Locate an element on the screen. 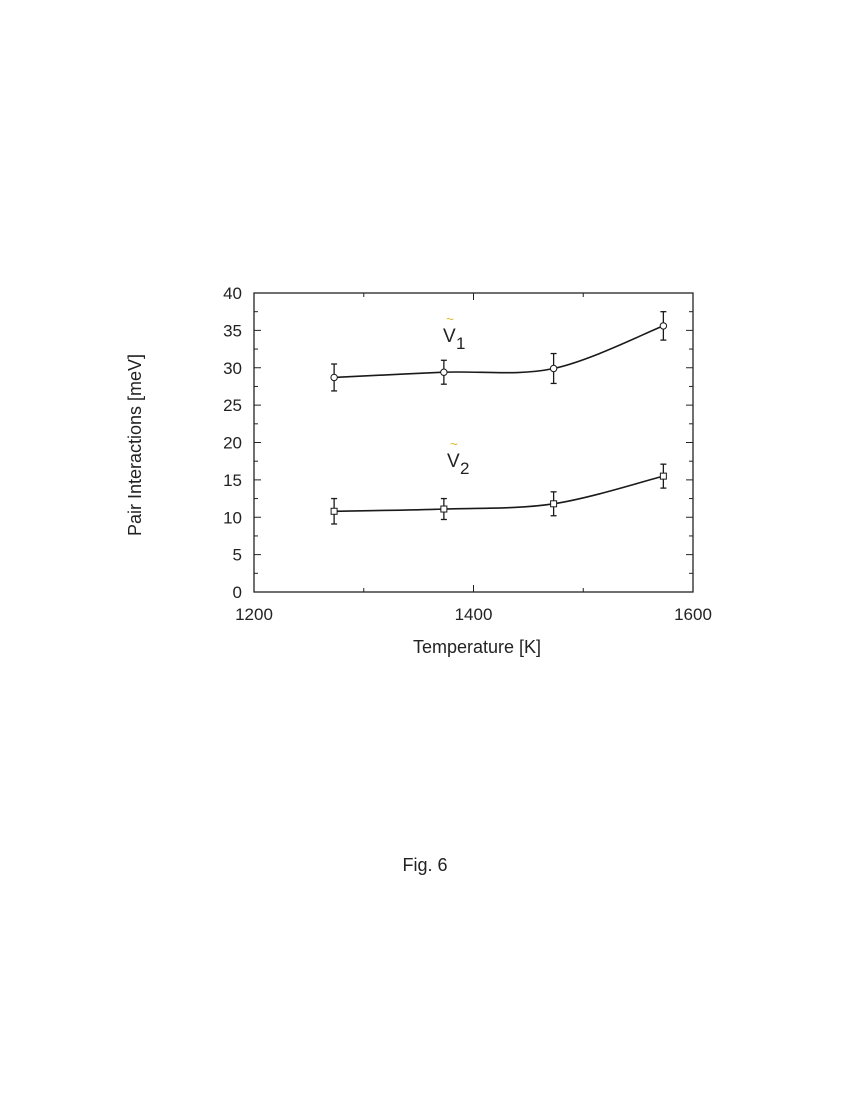  series-V2: ~V 2 is located at coordinates (498, 480).